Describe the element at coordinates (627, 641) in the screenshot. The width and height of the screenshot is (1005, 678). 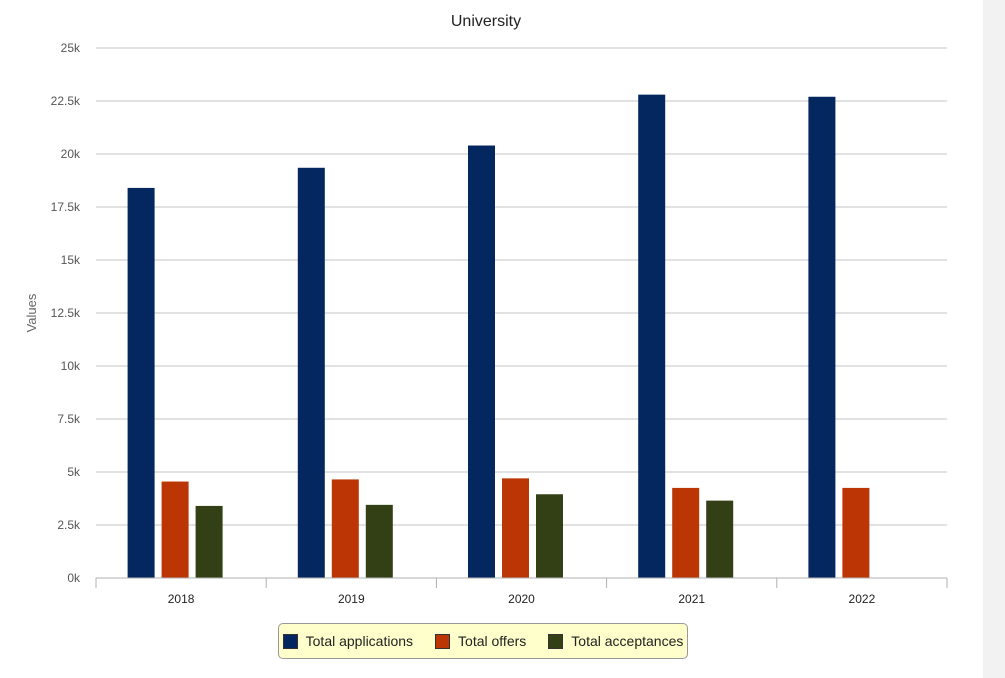
I see `legend-label: Total acceptances` at that location.